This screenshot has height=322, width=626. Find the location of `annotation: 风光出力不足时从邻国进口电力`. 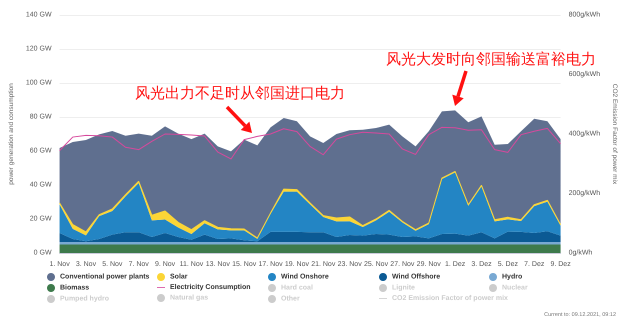

annotation: 风光出力不足时从邻国进口电力 is located at coordinates (240, 93).